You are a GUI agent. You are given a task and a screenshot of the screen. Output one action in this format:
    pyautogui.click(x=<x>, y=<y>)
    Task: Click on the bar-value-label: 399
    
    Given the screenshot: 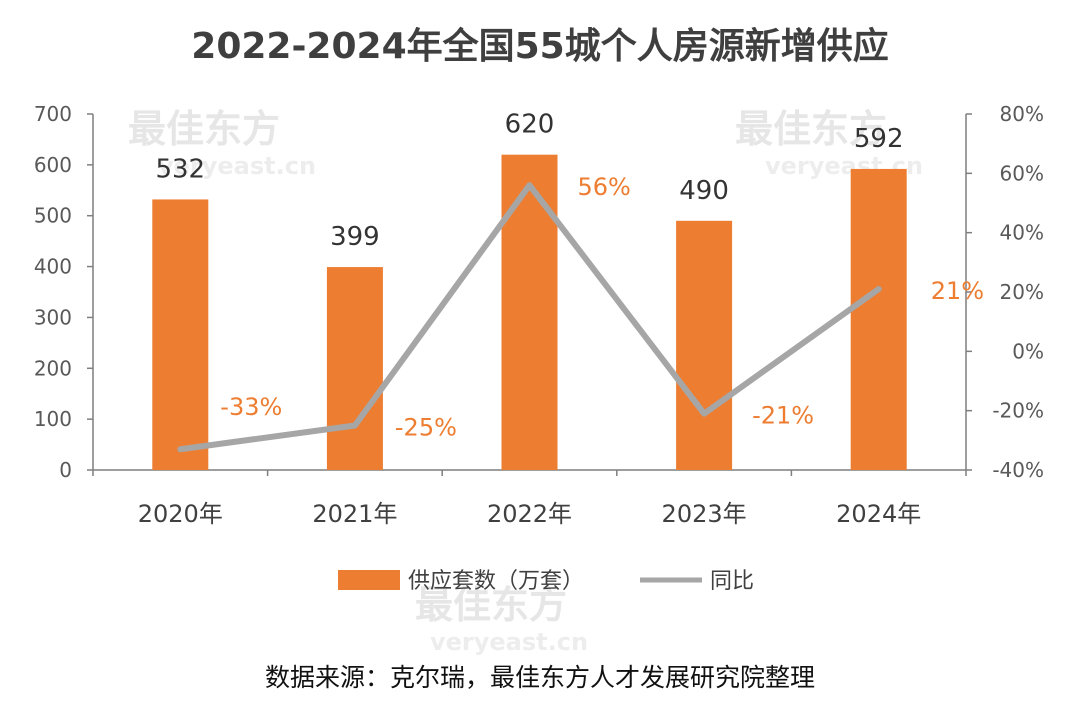 What is the action you would take?
    pyautogui.click(x=355, y=237)
    